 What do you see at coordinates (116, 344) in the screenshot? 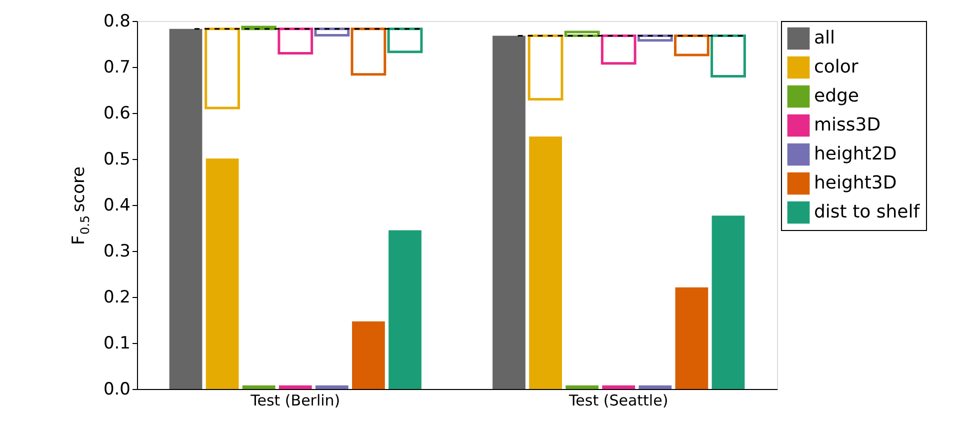
I see `y-tick-label: 0.1` at bounding box center [116, 344].